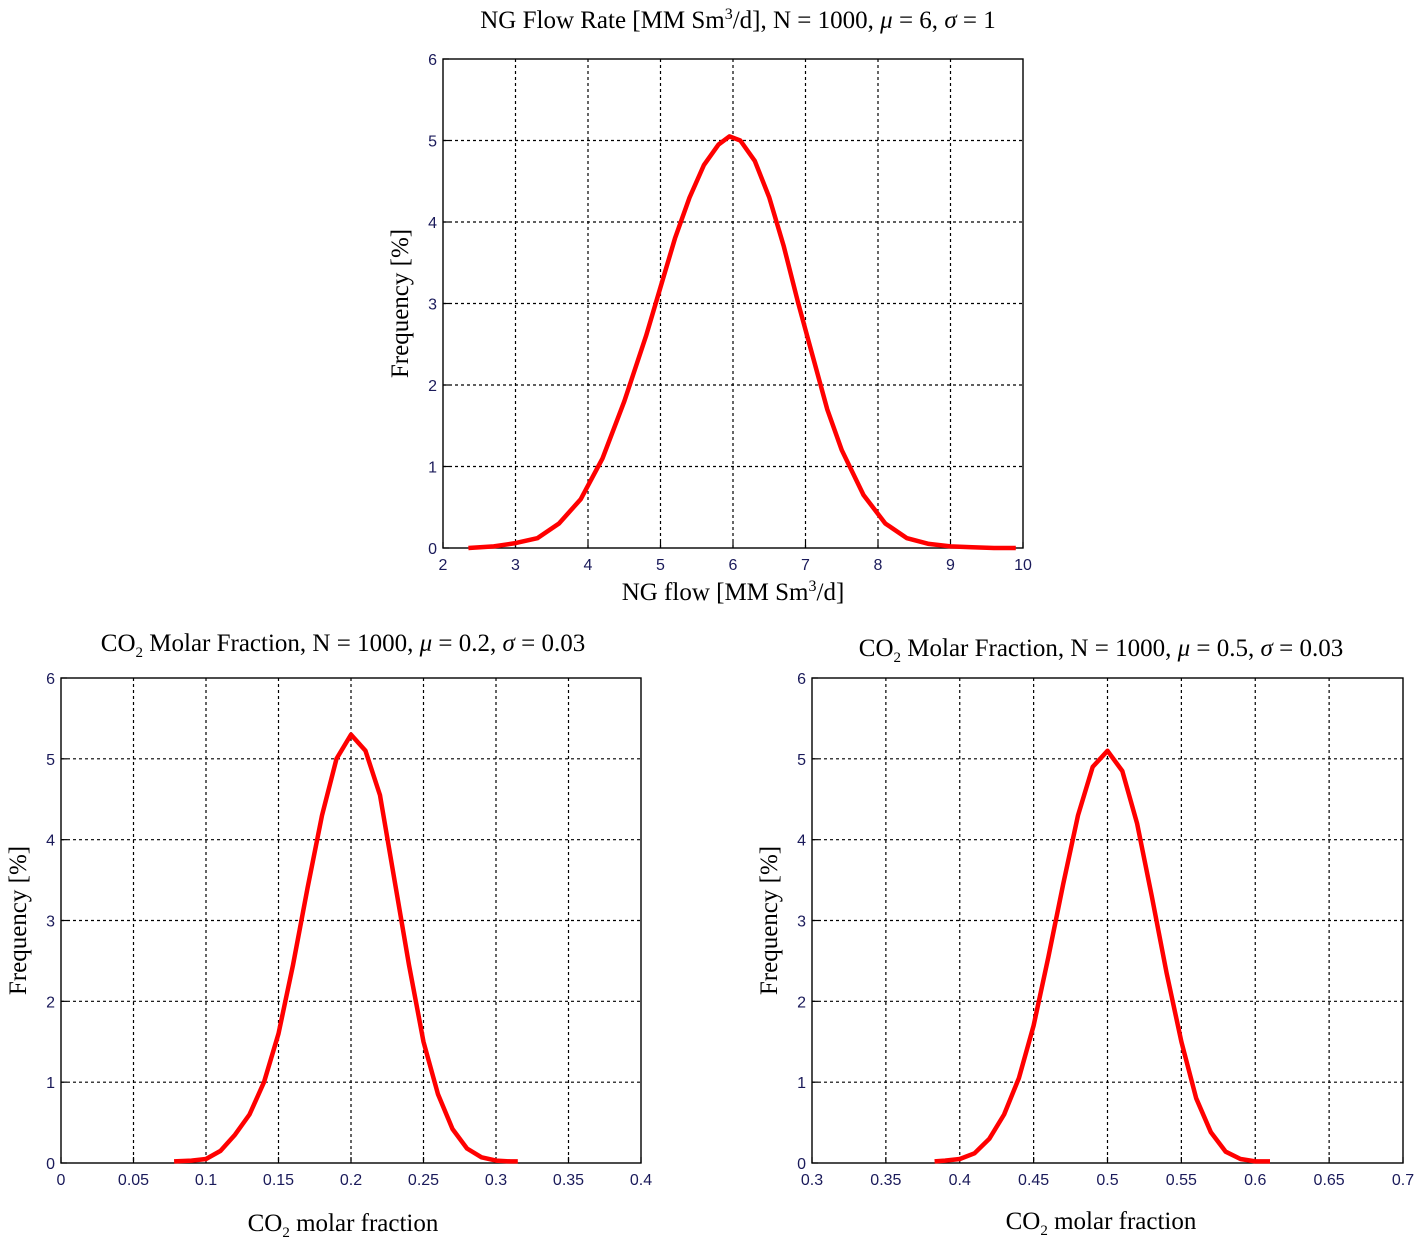 This screenshot has height=1240, width=1417. Describe the element at coordinates (805, 565) in the screenshot. I see `x-tick-label: 7` at that location.